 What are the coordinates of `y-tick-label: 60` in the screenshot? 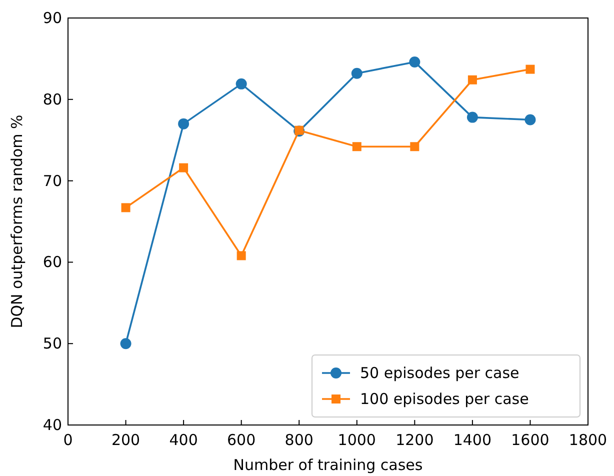 It's located at (52, 262).